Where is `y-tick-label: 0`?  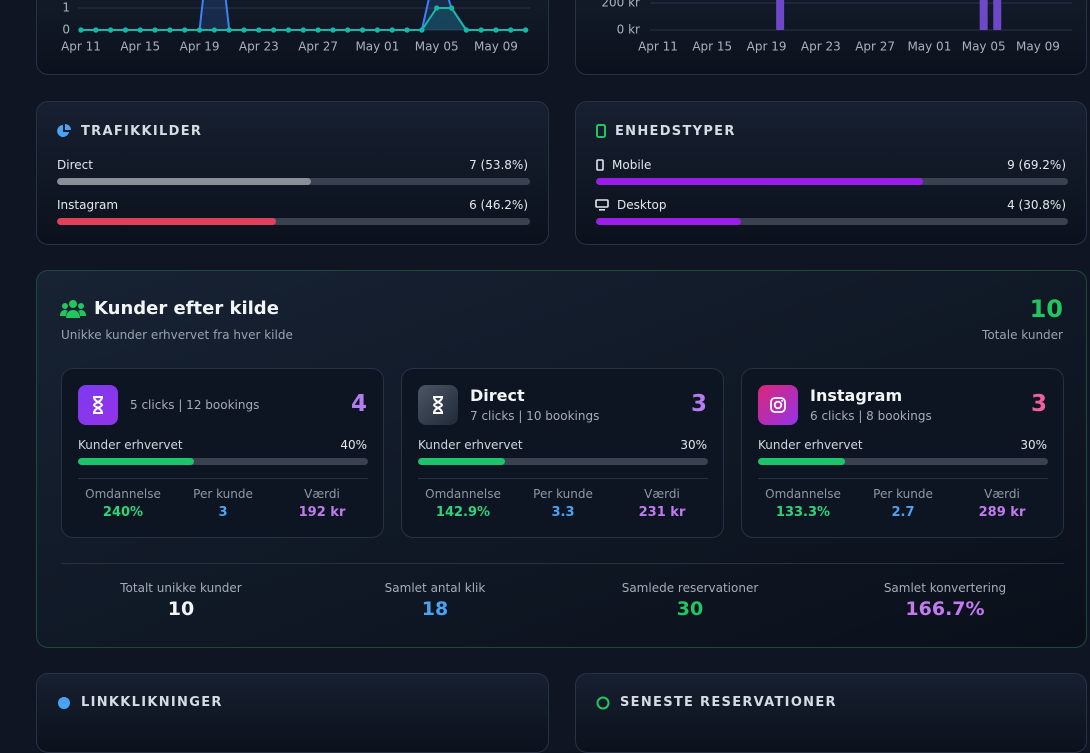 y-tick-label: 0 is located at coordinates (66, 30).